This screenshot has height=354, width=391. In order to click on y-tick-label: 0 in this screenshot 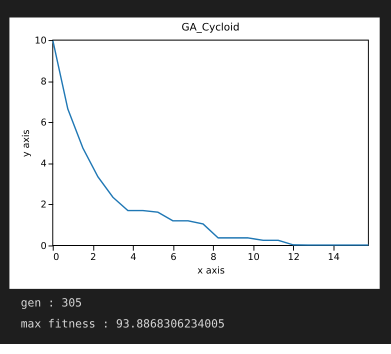, I will do `click(43, 246)`.